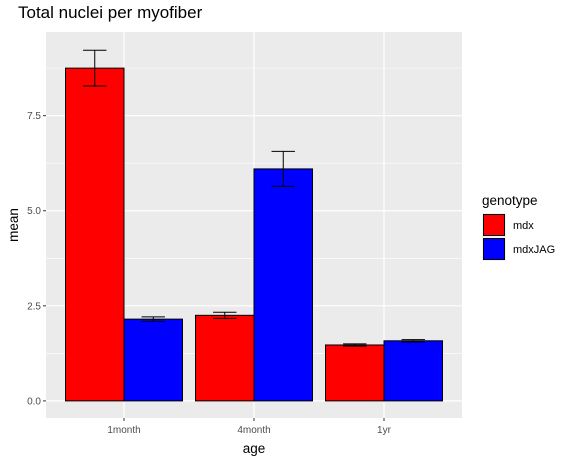  What do you see at coordinates (253, 430) in the screenshot?
I see `x-tick-label: 4month` at bounding box center [253, 430].